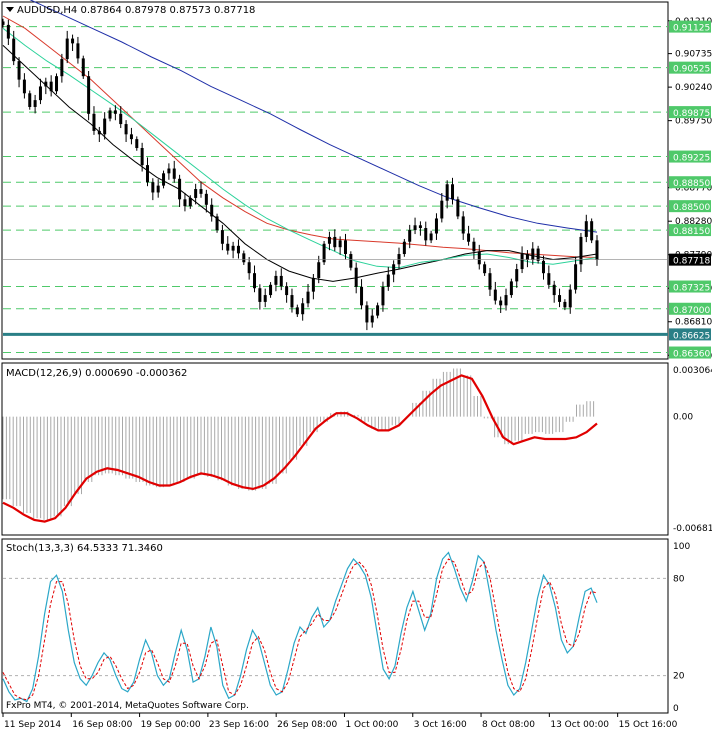 The height and width of the screenshot is (732, 712). Describe the element at coordinates (691, 289) in the screenshot. I see `level-label: 0.87325` at that location.